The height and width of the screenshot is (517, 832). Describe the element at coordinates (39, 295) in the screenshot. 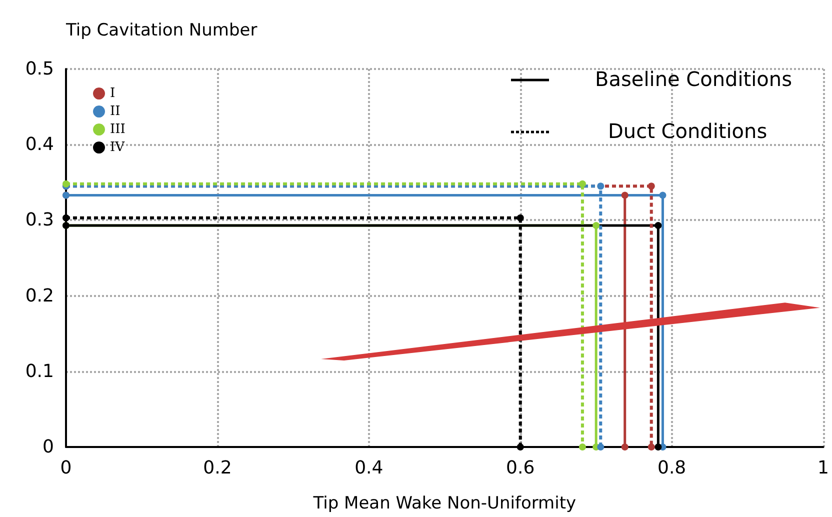

I see `y-tick-label: 0.2` at that location.